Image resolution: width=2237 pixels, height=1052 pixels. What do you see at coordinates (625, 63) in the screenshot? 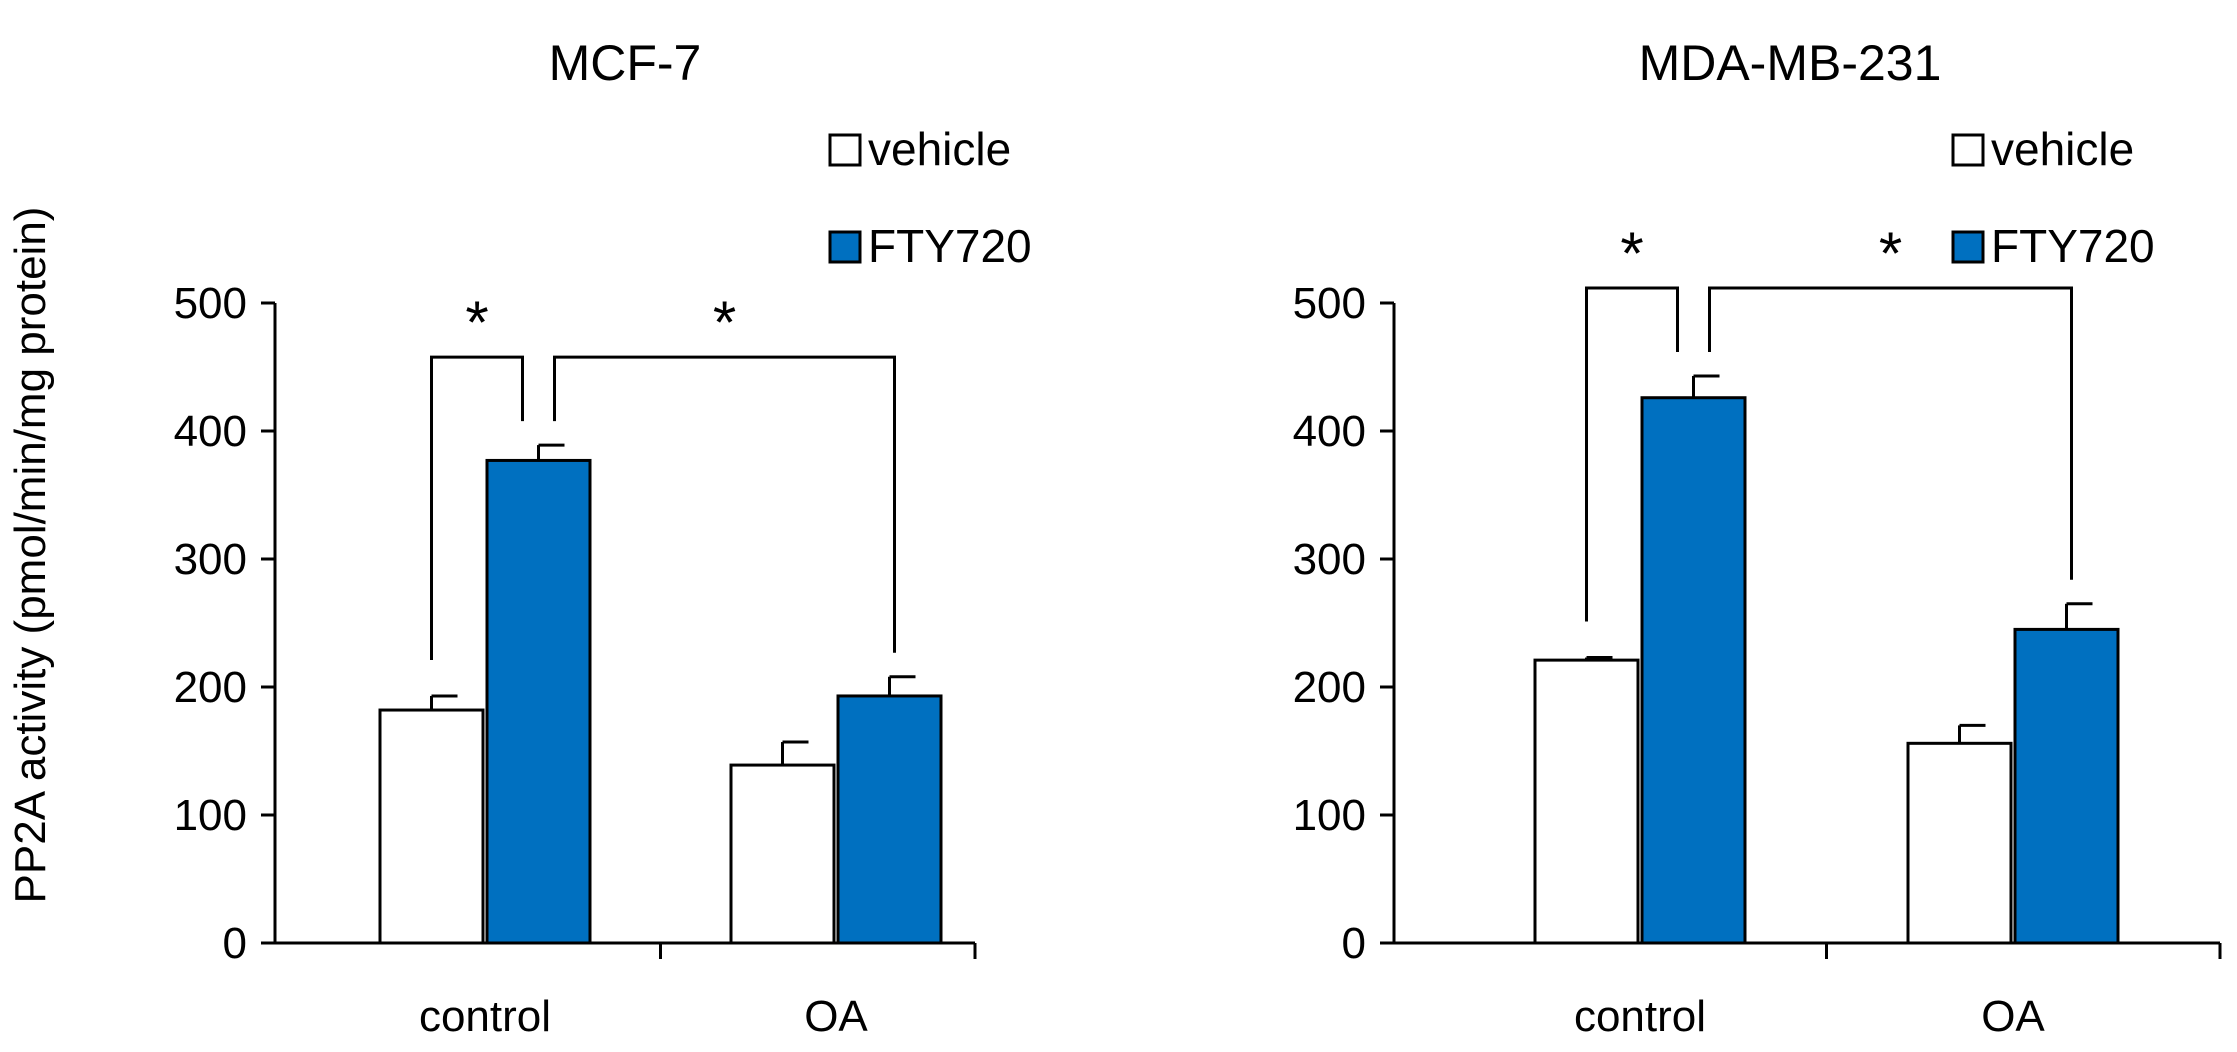
I see `chart-title: MCF-7` at bounding box center [625, 63].